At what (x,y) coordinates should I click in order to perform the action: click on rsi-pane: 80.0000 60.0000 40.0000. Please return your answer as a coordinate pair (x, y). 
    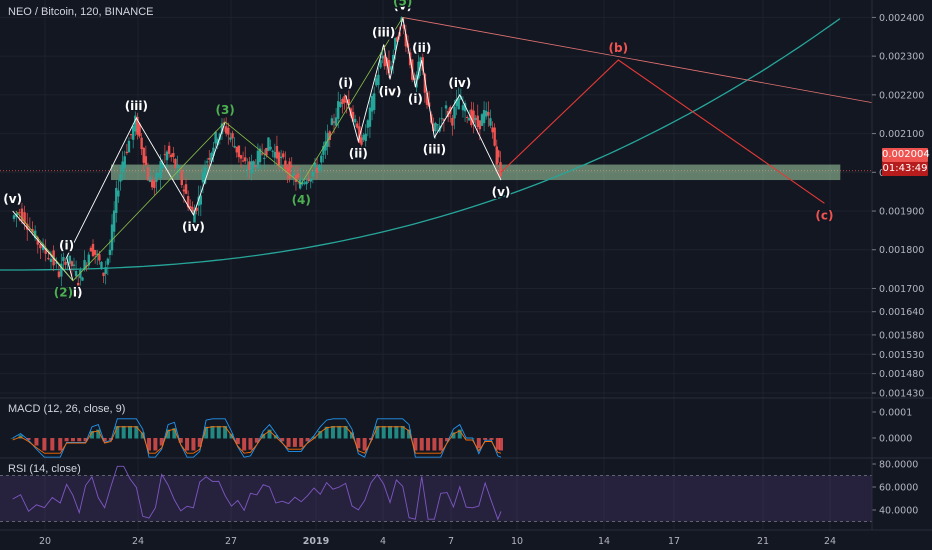
    Looking at the image, I should click on (466, 489).